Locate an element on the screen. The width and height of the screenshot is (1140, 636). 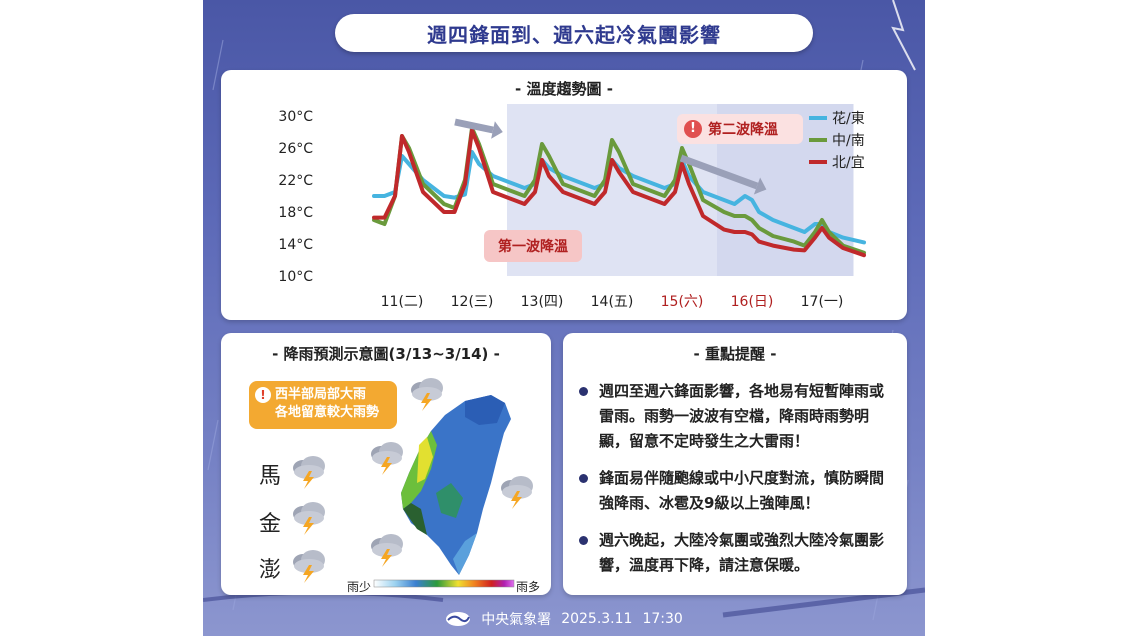
legend-label: 中/南 is located at coordinates (848, 141).